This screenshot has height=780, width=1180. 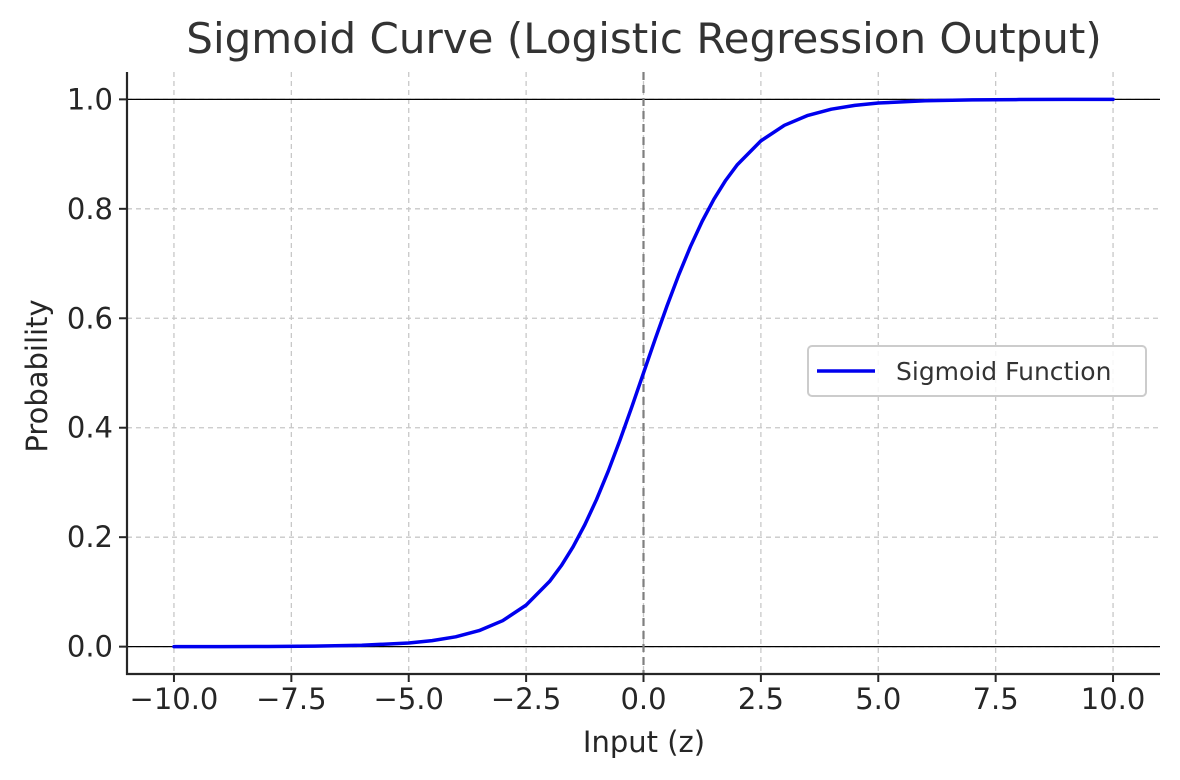 I want to click on y-tick-label-1: 0.2, so click(x=90, y=537).